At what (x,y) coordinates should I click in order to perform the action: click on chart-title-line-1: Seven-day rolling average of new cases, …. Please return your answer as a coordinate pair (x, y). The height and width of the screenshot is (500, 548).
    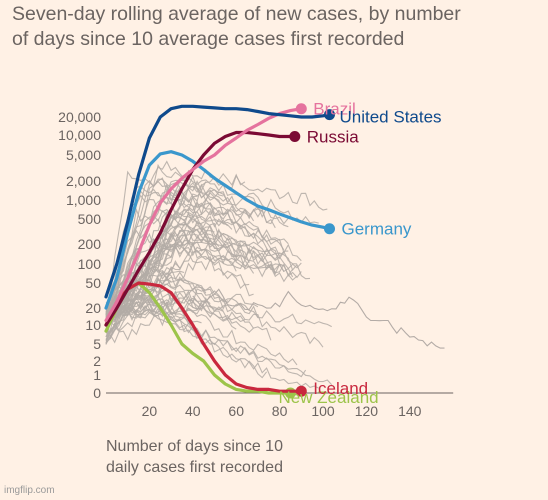
    Looking at the image, I should click on (236, 14).